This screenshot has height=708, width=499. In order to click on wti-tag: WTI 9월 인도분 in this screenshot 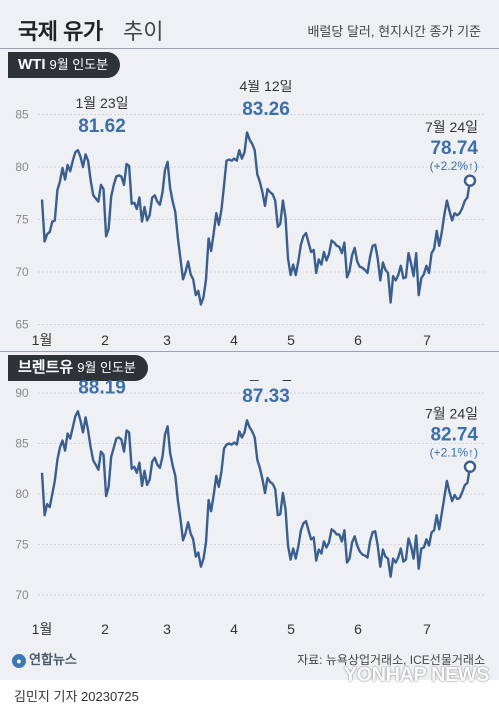, I will do `click(64, 65)`.